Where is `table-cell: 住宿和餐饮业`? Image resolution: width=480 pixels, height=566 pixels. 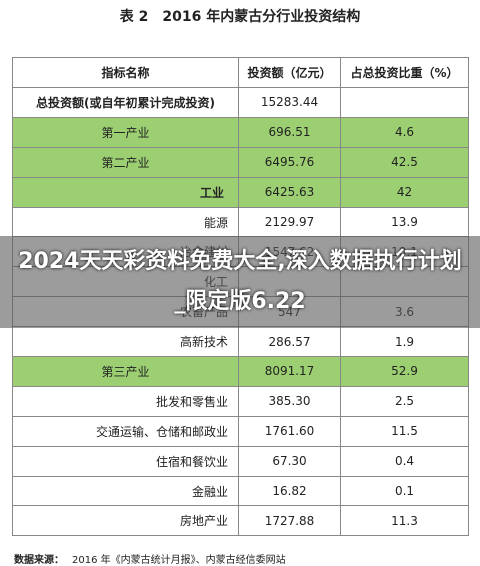 table-cell: 住宿和餐饮业 is located at coordinates (125, 461).